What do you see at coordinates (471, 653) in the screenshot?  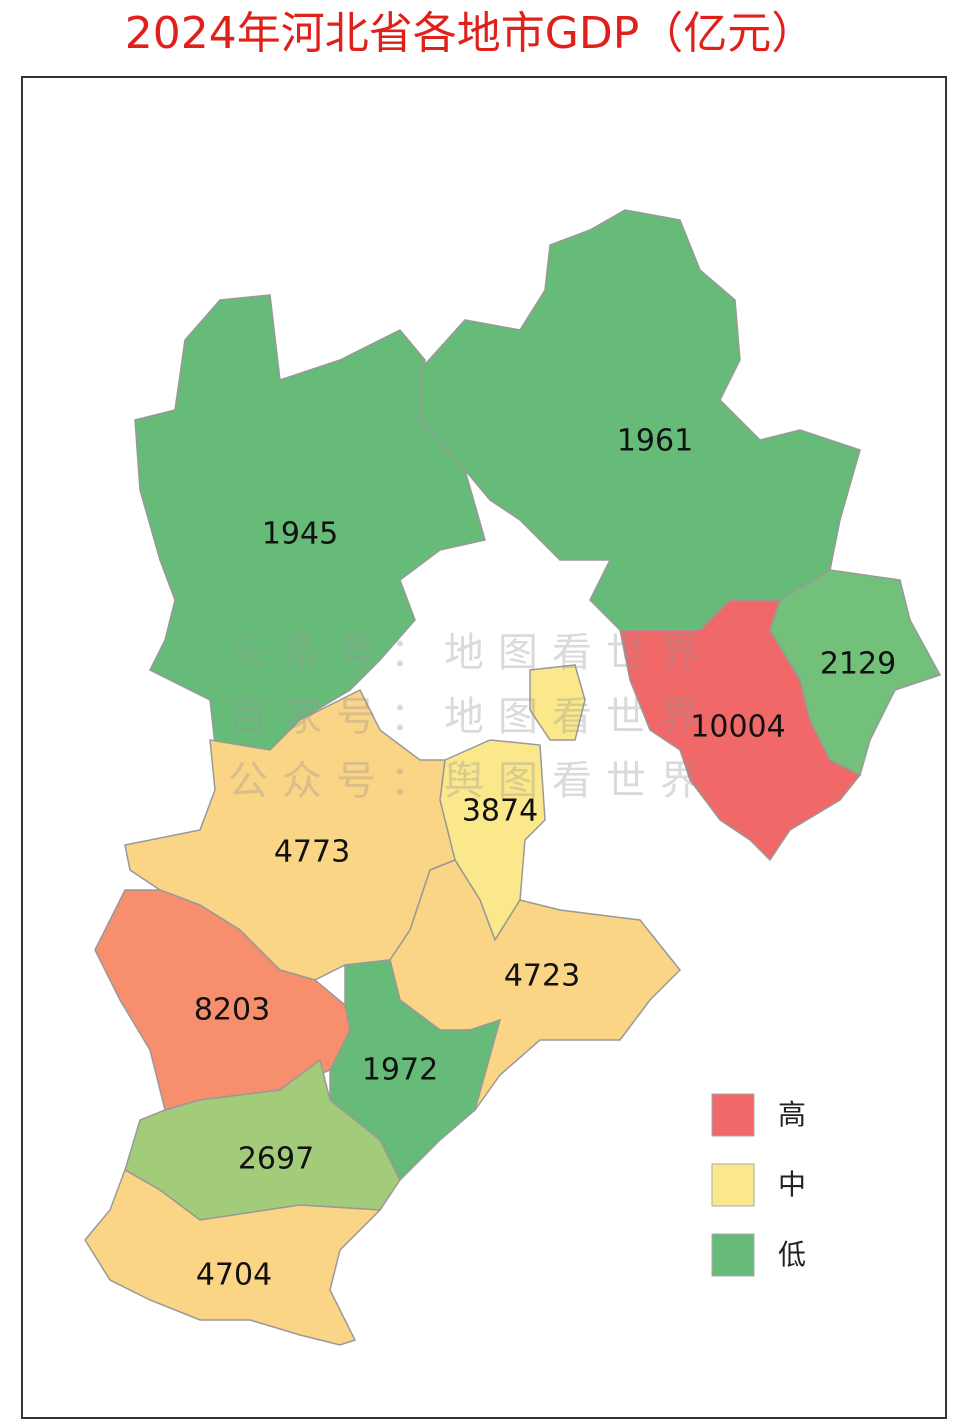 I see `watermark: 头条号：地图看世界` at bounding box center [471, 653].